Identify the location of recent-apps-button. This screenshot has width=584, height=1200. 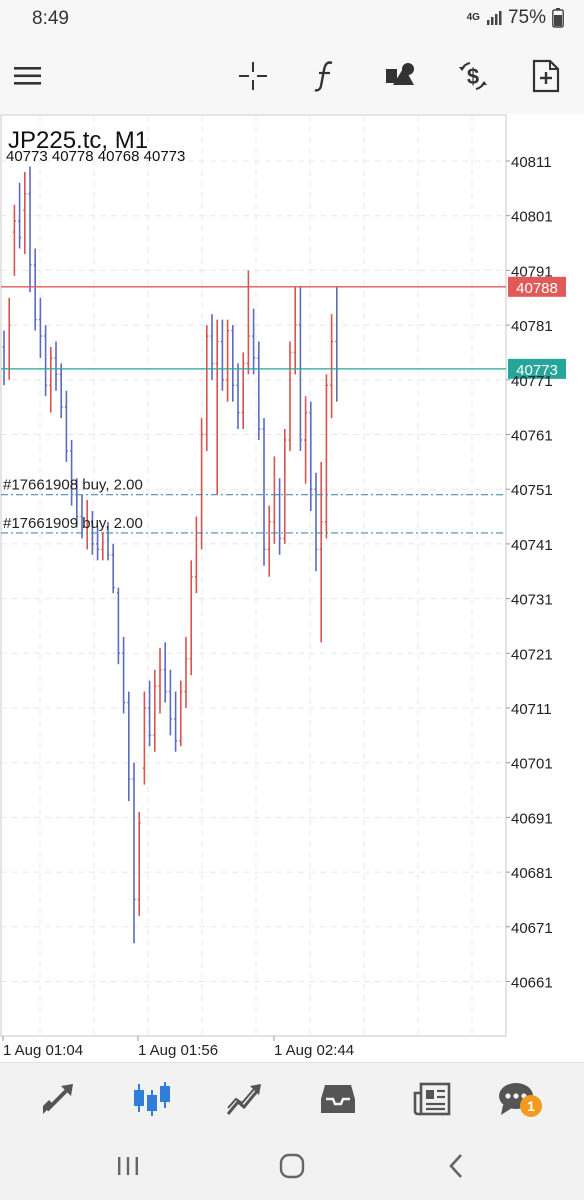
(128, 1166).